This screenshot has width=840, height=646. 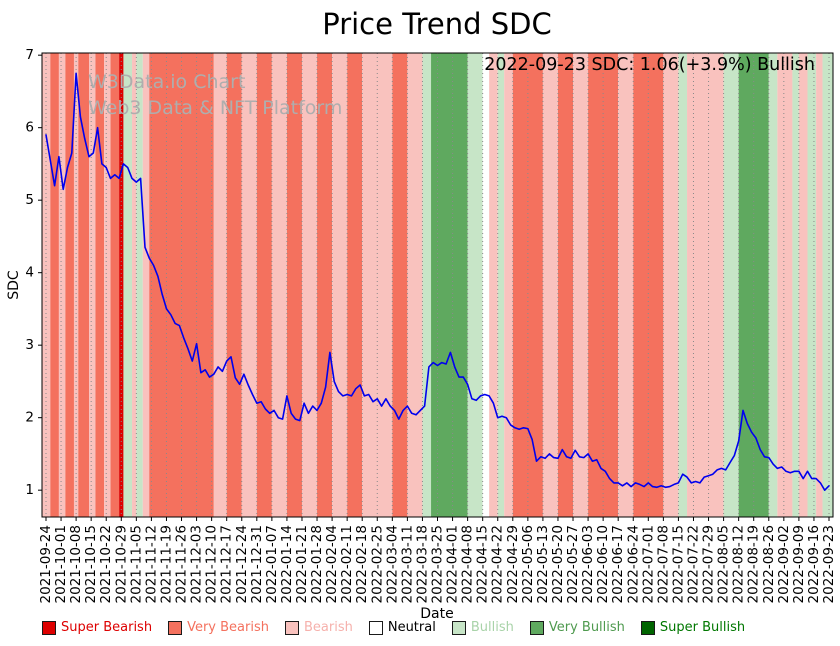 What do you see at coordinates (61, 564) in the screenshot?
I see `x-tick-label: 2021-10-01` at bounding box center [61, 564].